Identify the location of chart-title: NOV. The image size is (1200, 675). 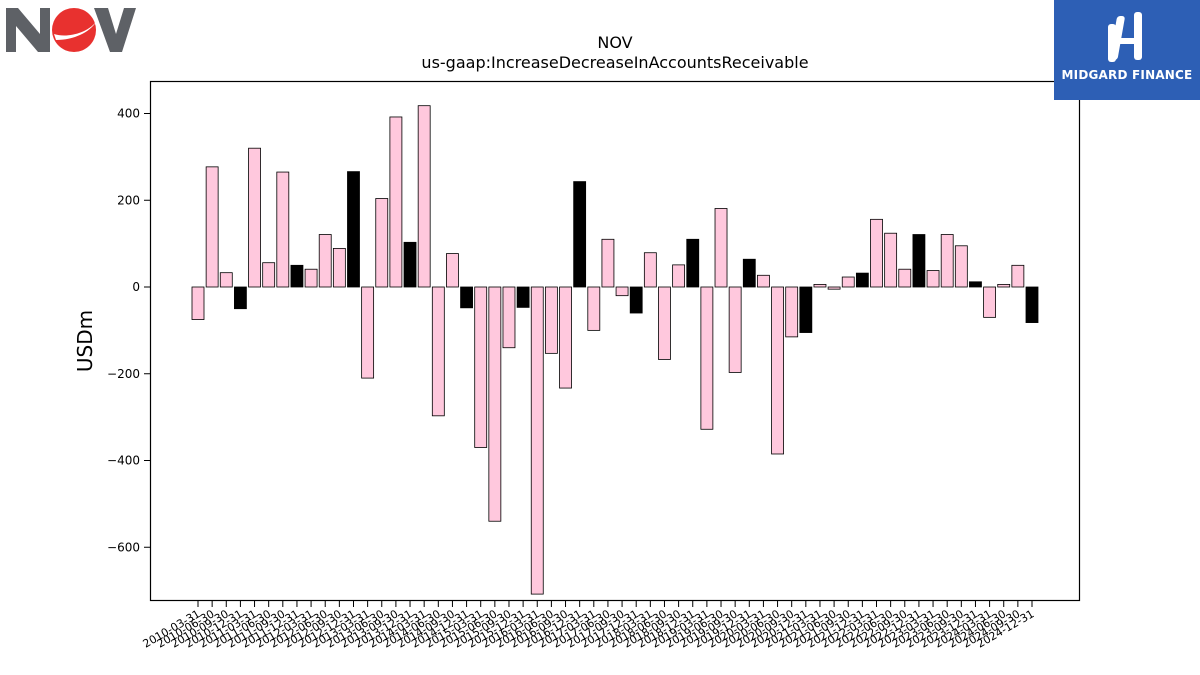
(614, 42).